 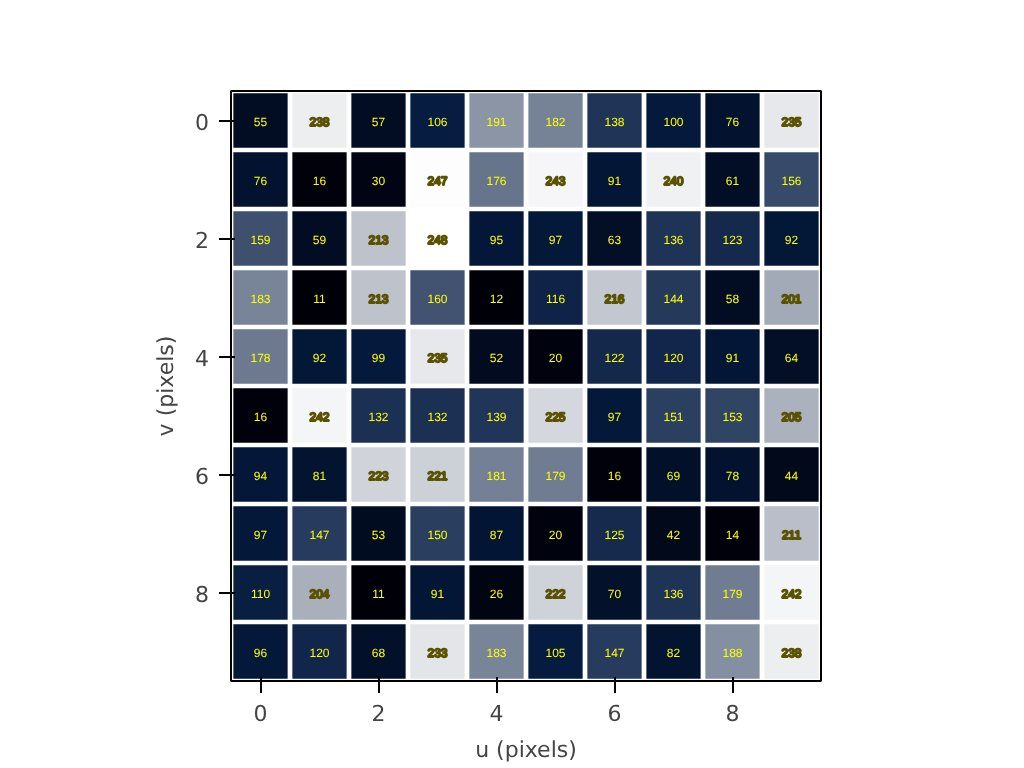 I want to click on x-tick-label: 8, so click(x=732, y=714).